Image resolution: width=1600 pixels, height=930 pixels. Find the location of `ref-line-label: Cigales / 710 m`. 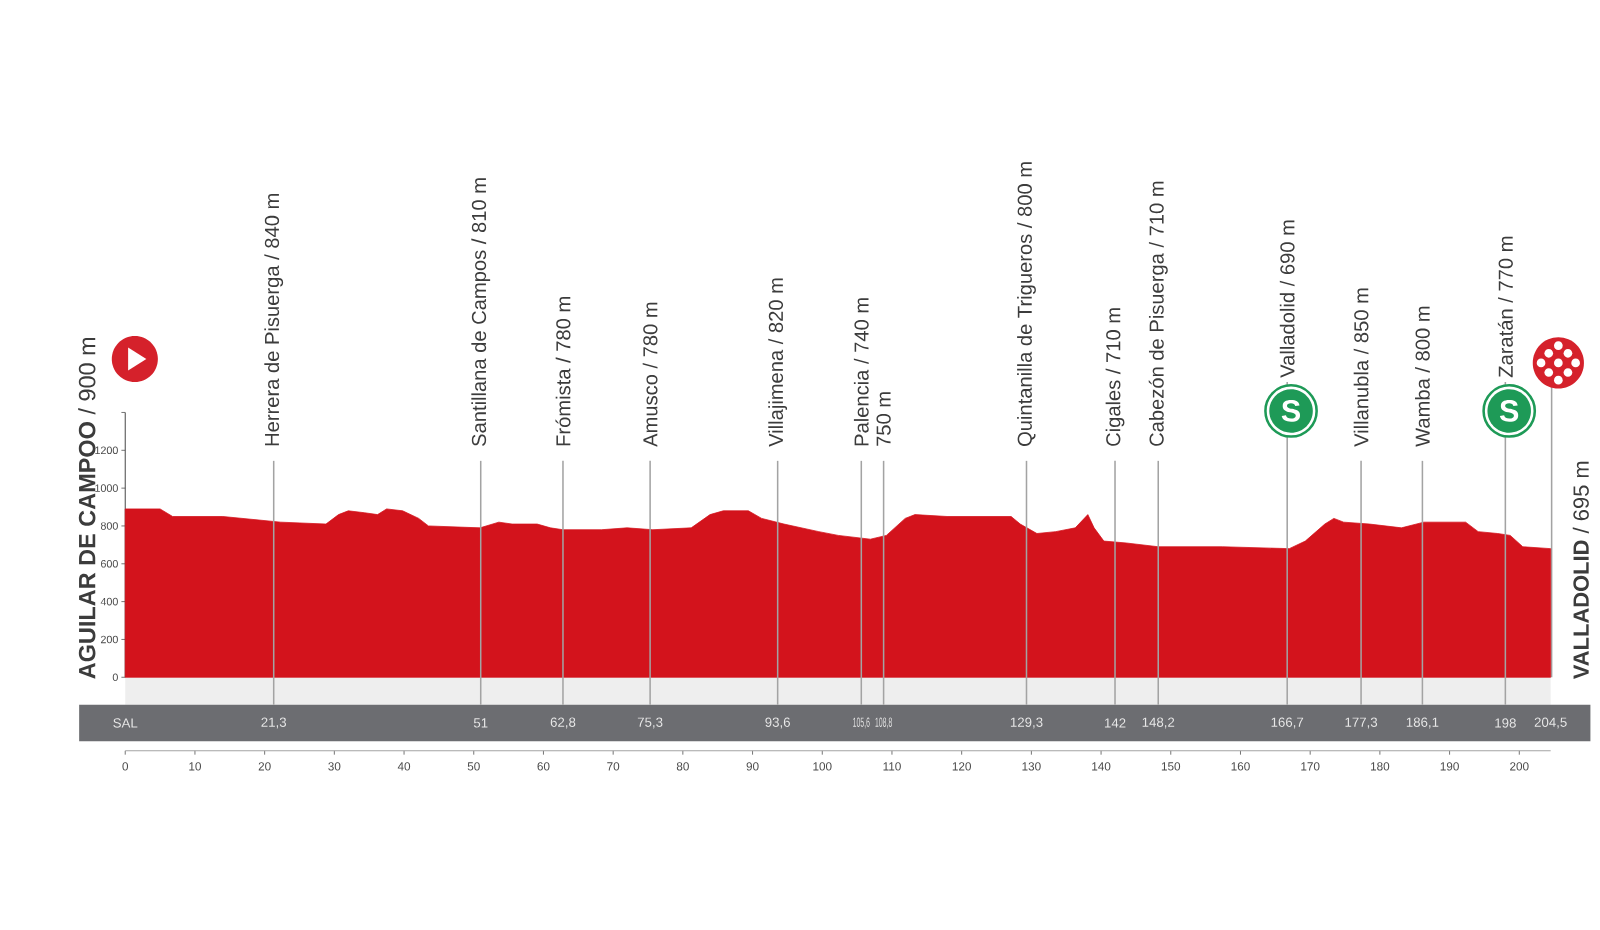

ref-line-label: Cigales / 710 m is located at coordinates (1115, 377).